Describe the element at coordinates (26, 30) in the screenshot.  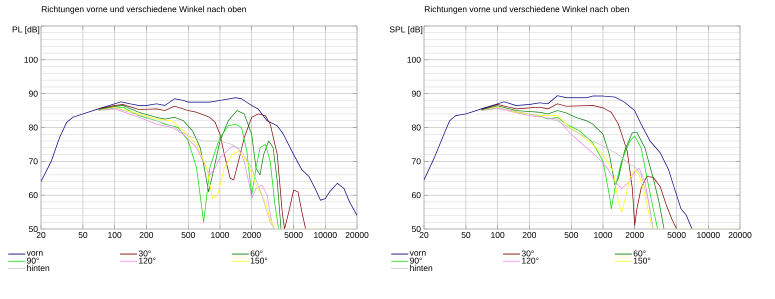
I see `y-axis-title: PL [dB]` at that location.